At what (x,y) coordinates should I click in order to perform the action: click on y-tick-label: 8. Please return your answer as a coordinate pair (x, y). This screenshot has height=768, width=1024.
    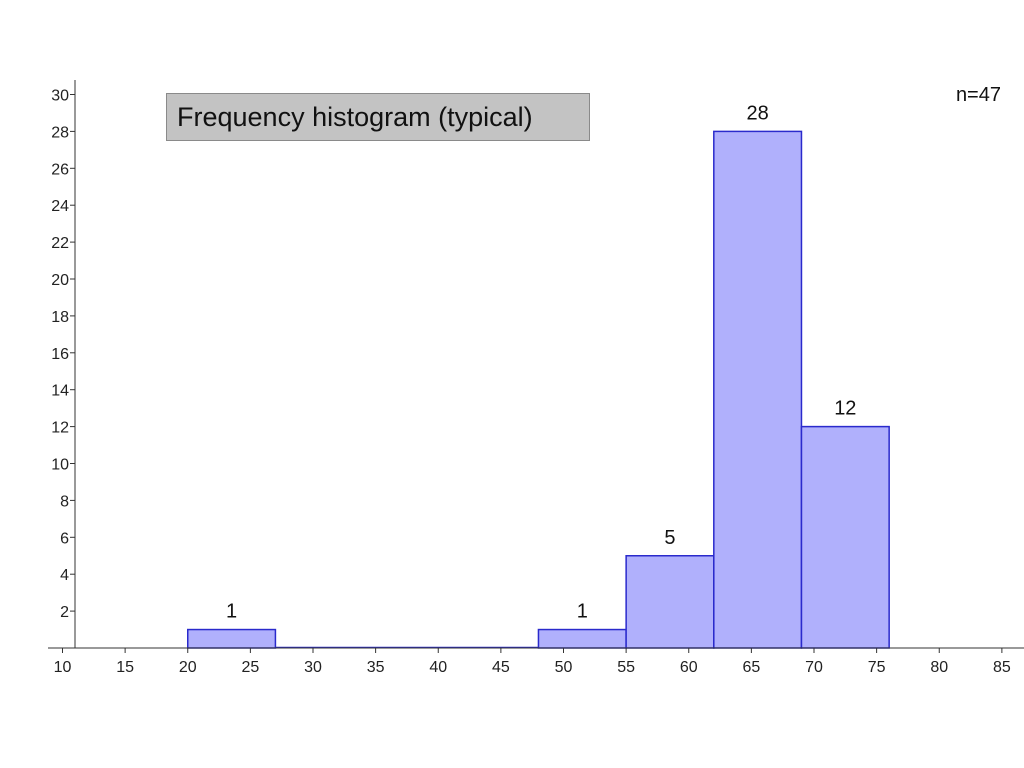
    Looking at the image, I should click on (64, 501).